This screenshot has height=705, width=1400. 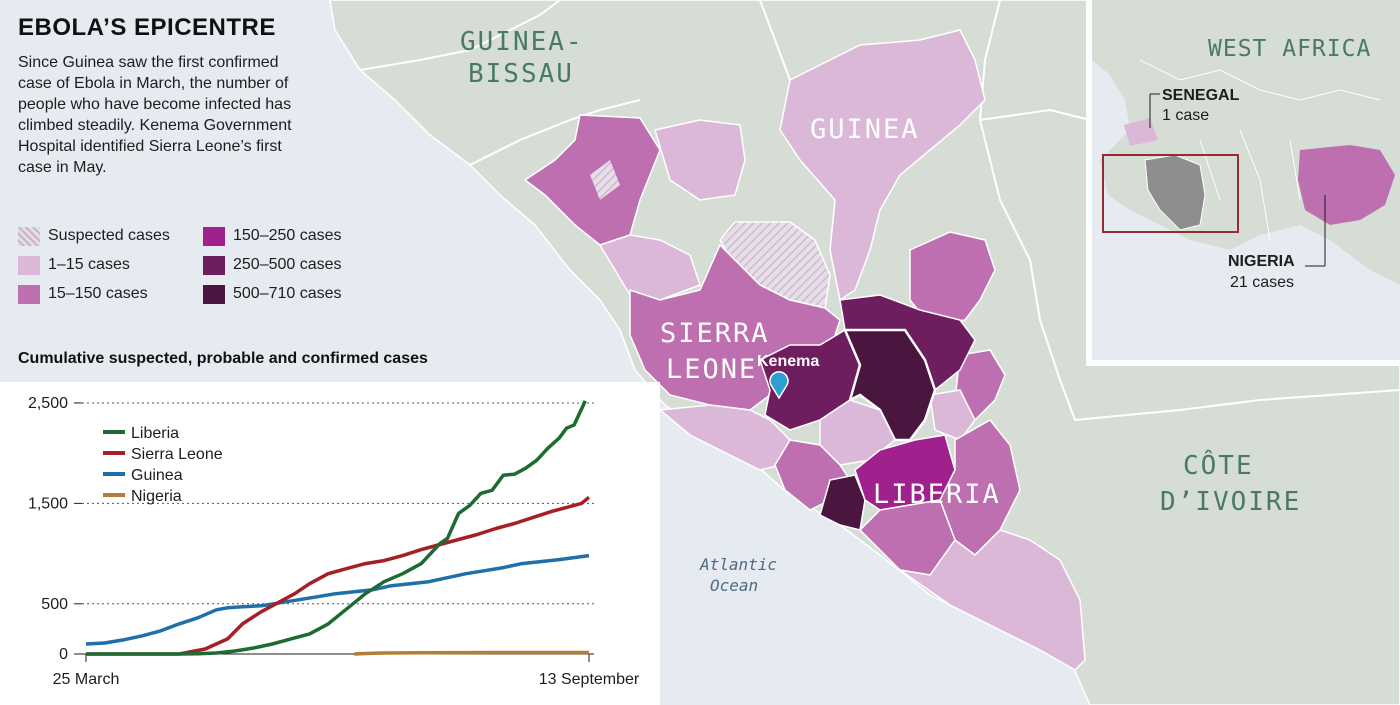 What do you see at coordinates (937, 494) in the screenshot?
I see `label-liberia: LIBERIA` at bounding box center [937, 494].